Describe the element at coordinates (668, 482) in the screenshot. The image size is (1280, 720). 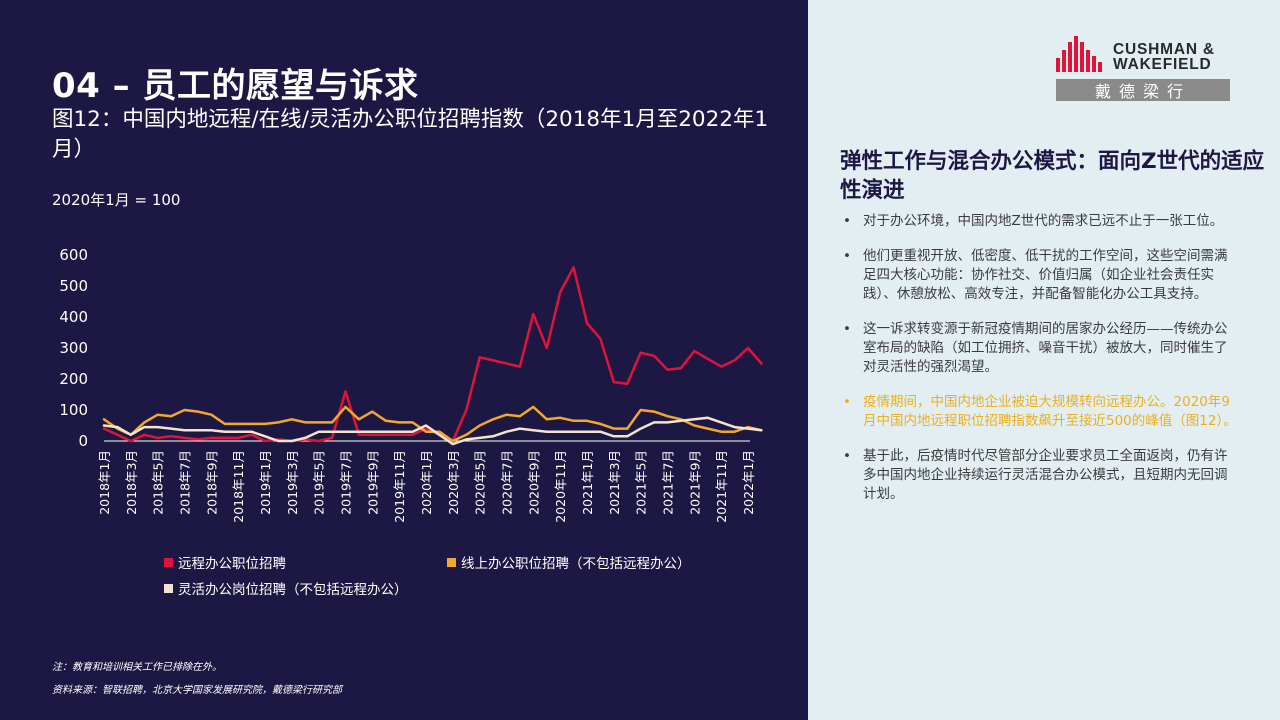
I see `x-tick-label: 2021年7月` at that location.